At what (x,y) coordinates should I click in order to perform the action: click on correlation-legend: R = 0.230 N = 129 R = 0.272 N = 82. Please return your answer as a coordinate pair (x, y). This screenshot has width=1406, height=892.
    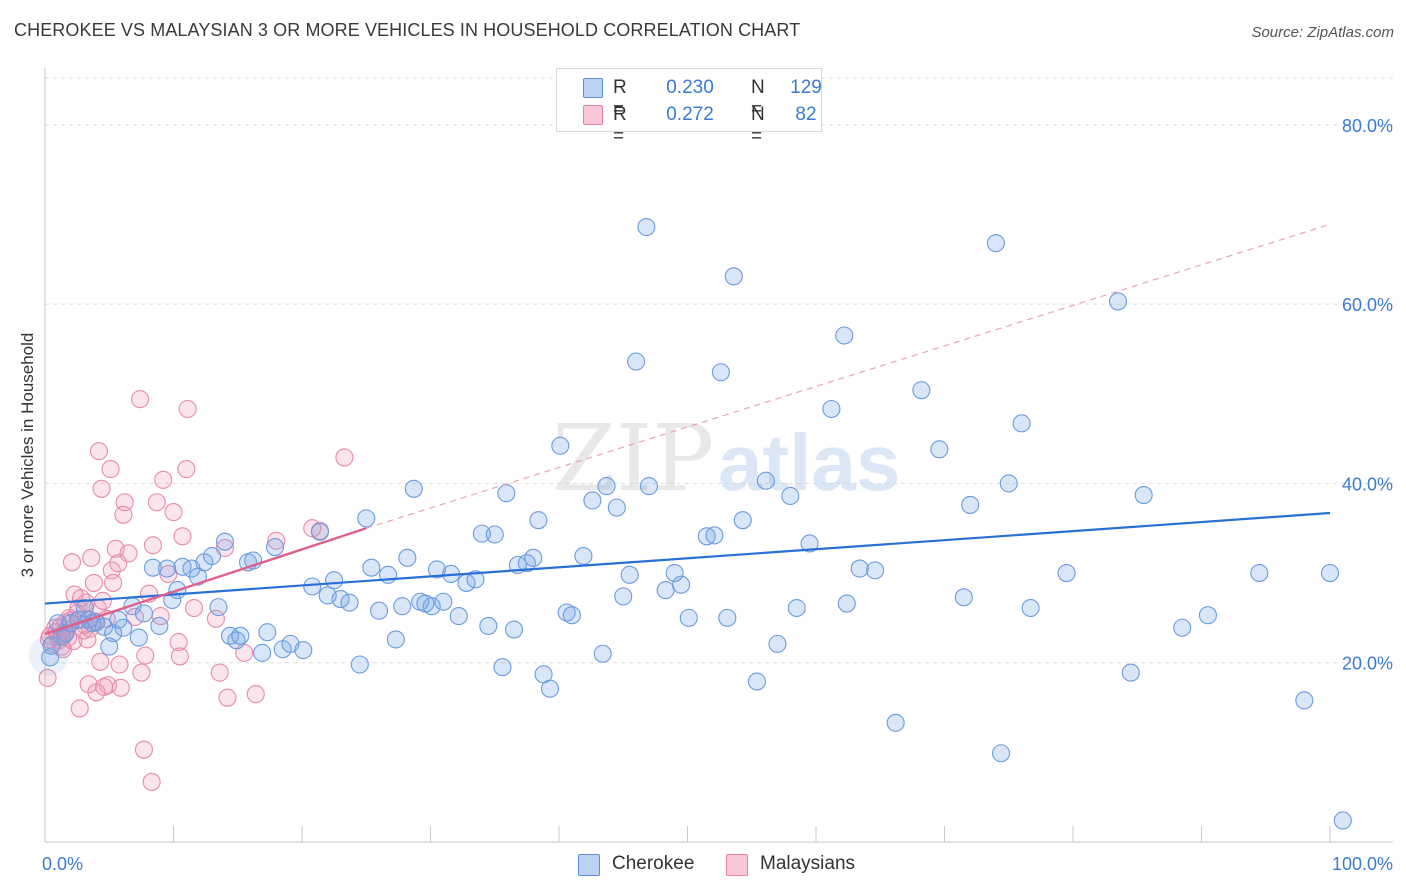
    Looking at the image, I should click on (689, 107).